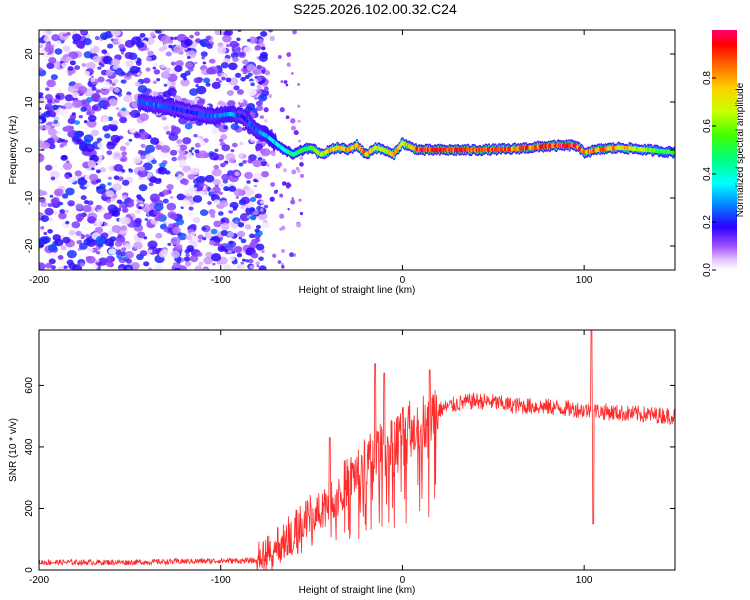  What do you see at coordinates (29, 245) in the screenshot?
I see `y-tick-label: -20` at bounding box center [29, 245].